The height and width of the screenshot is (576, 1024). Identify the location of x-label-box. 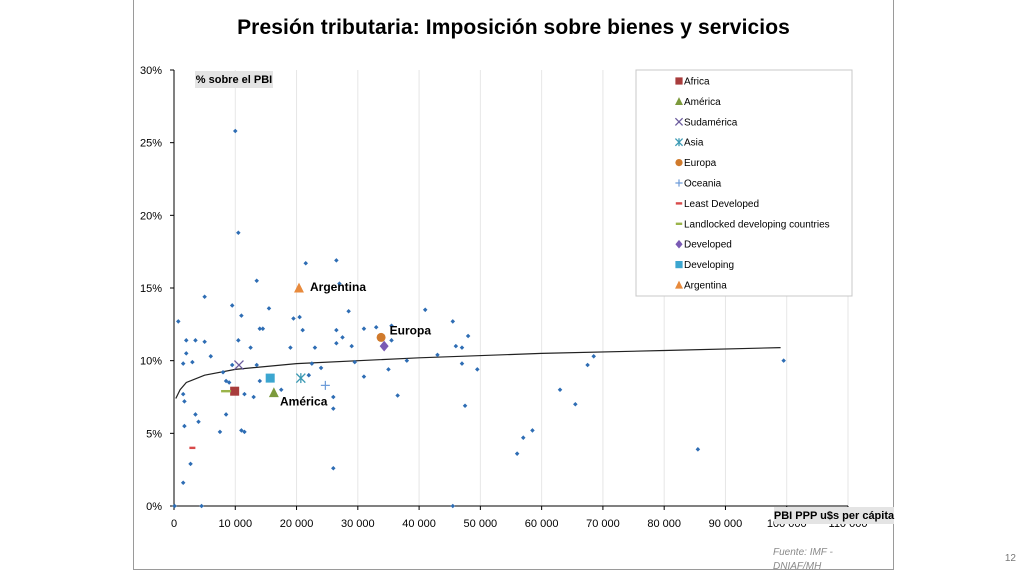
(834, 515).